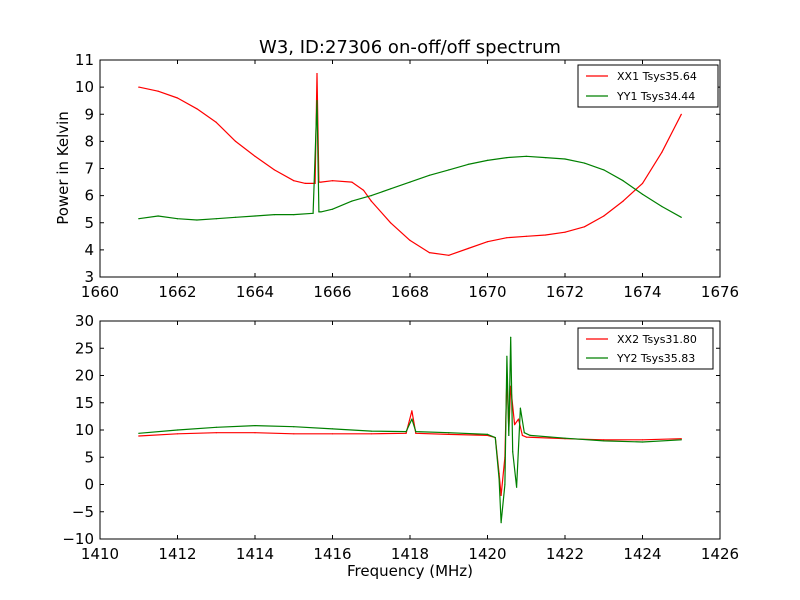 The image size is (800, 600). I want to click on y-tick-label: 8, so click(89, 141).